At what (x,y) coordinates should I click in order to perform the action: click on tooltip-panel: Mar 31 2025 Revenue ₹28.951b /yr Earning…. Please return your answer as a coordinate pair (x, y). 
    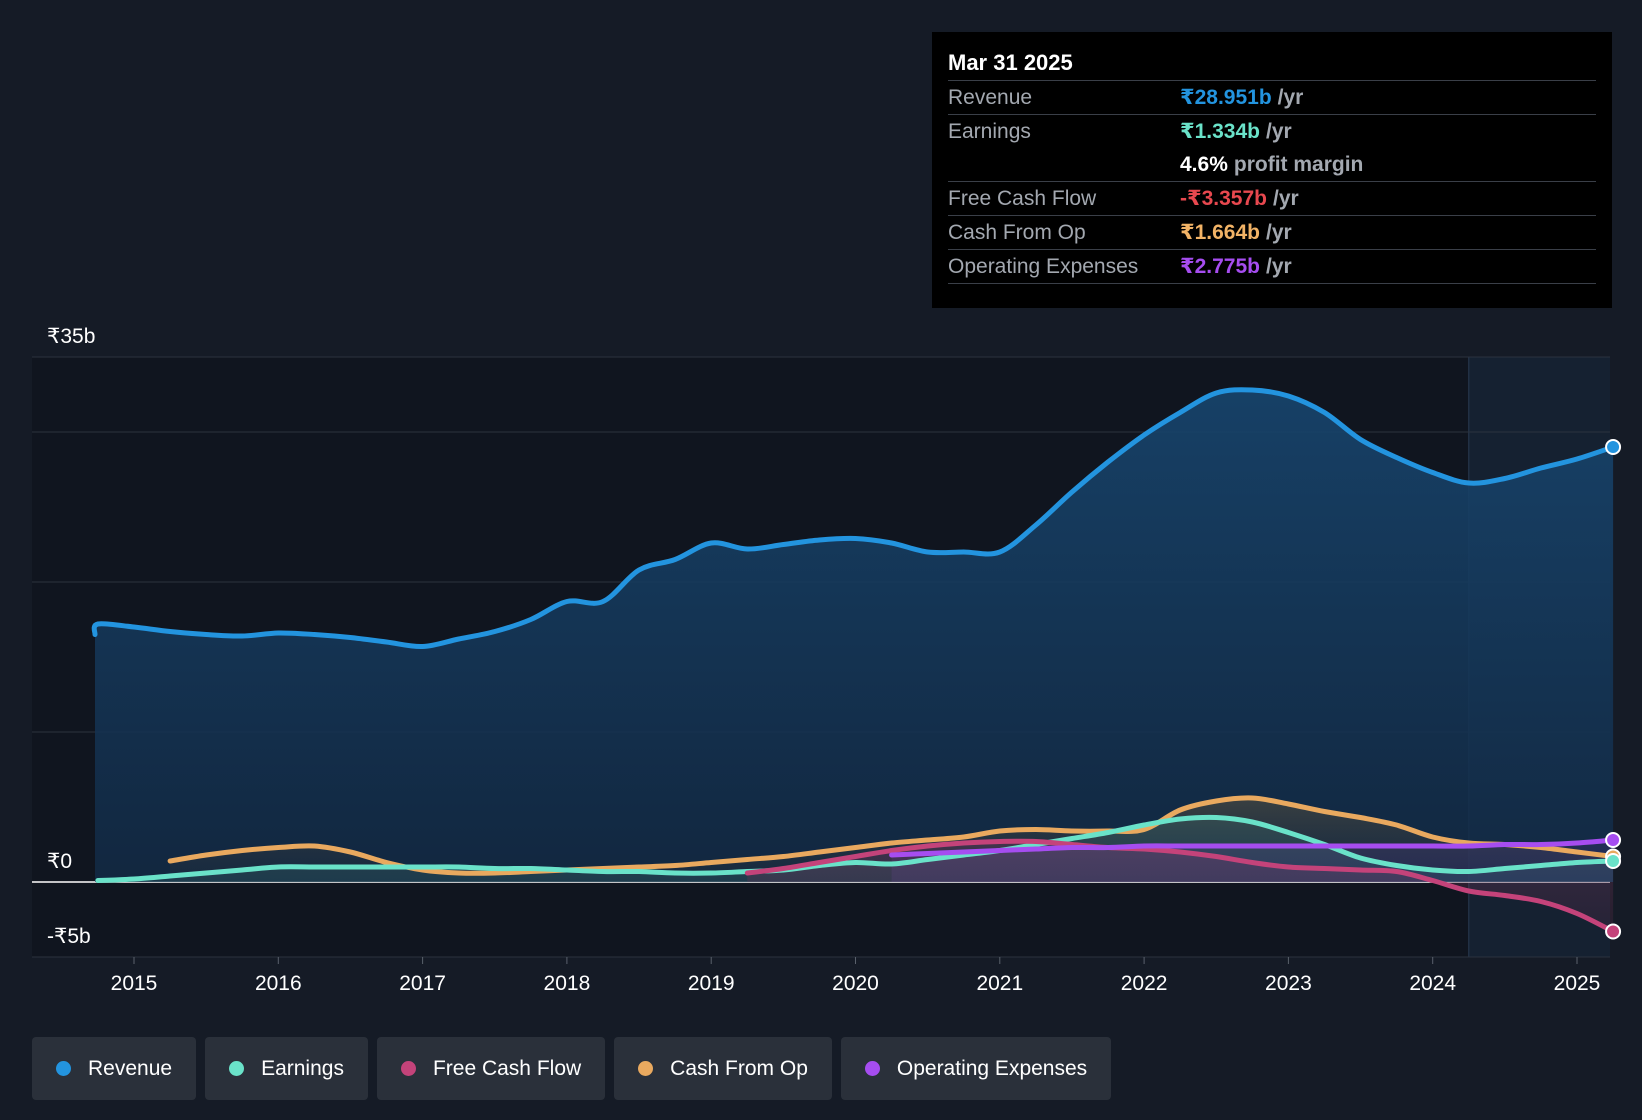
    Looking at the image, I should click on (1272, 170).